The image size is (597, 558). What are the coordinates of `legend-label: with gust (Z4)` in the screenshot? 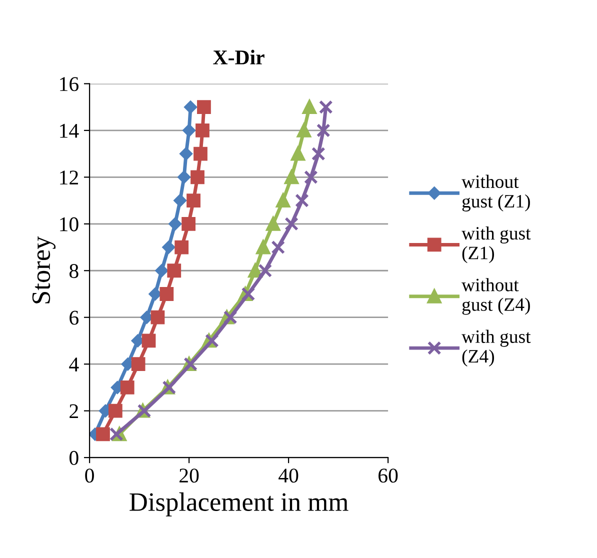 It's located at (496, 348).